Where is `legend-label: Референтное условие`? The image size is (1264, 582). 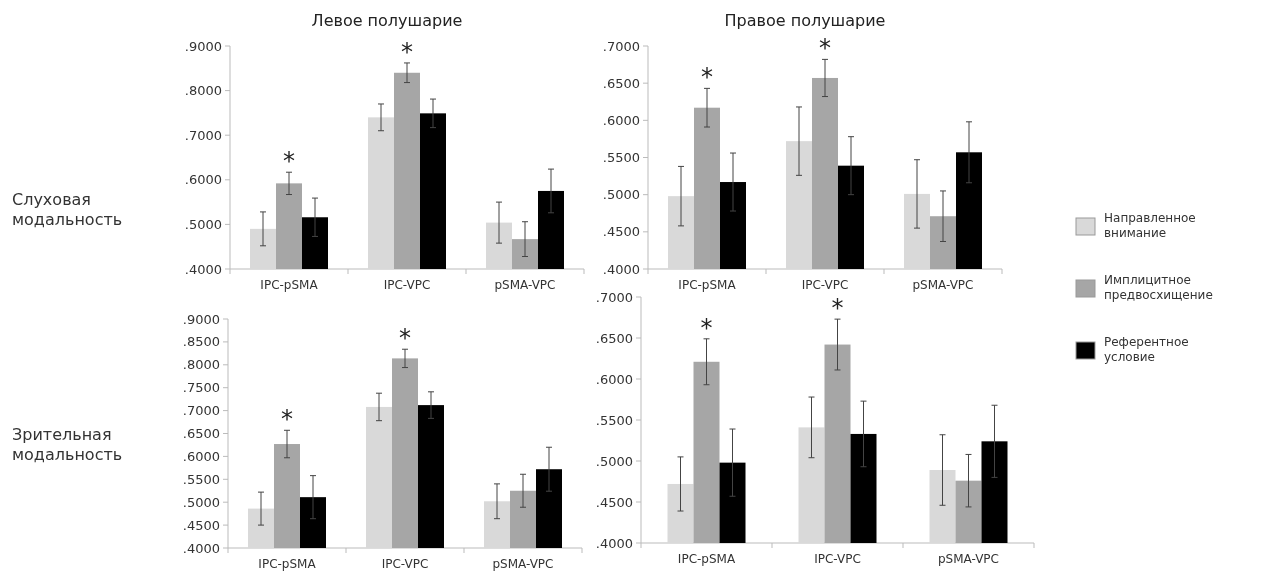
legend-label: Референтное условие is located at coordinates (1146, 349).